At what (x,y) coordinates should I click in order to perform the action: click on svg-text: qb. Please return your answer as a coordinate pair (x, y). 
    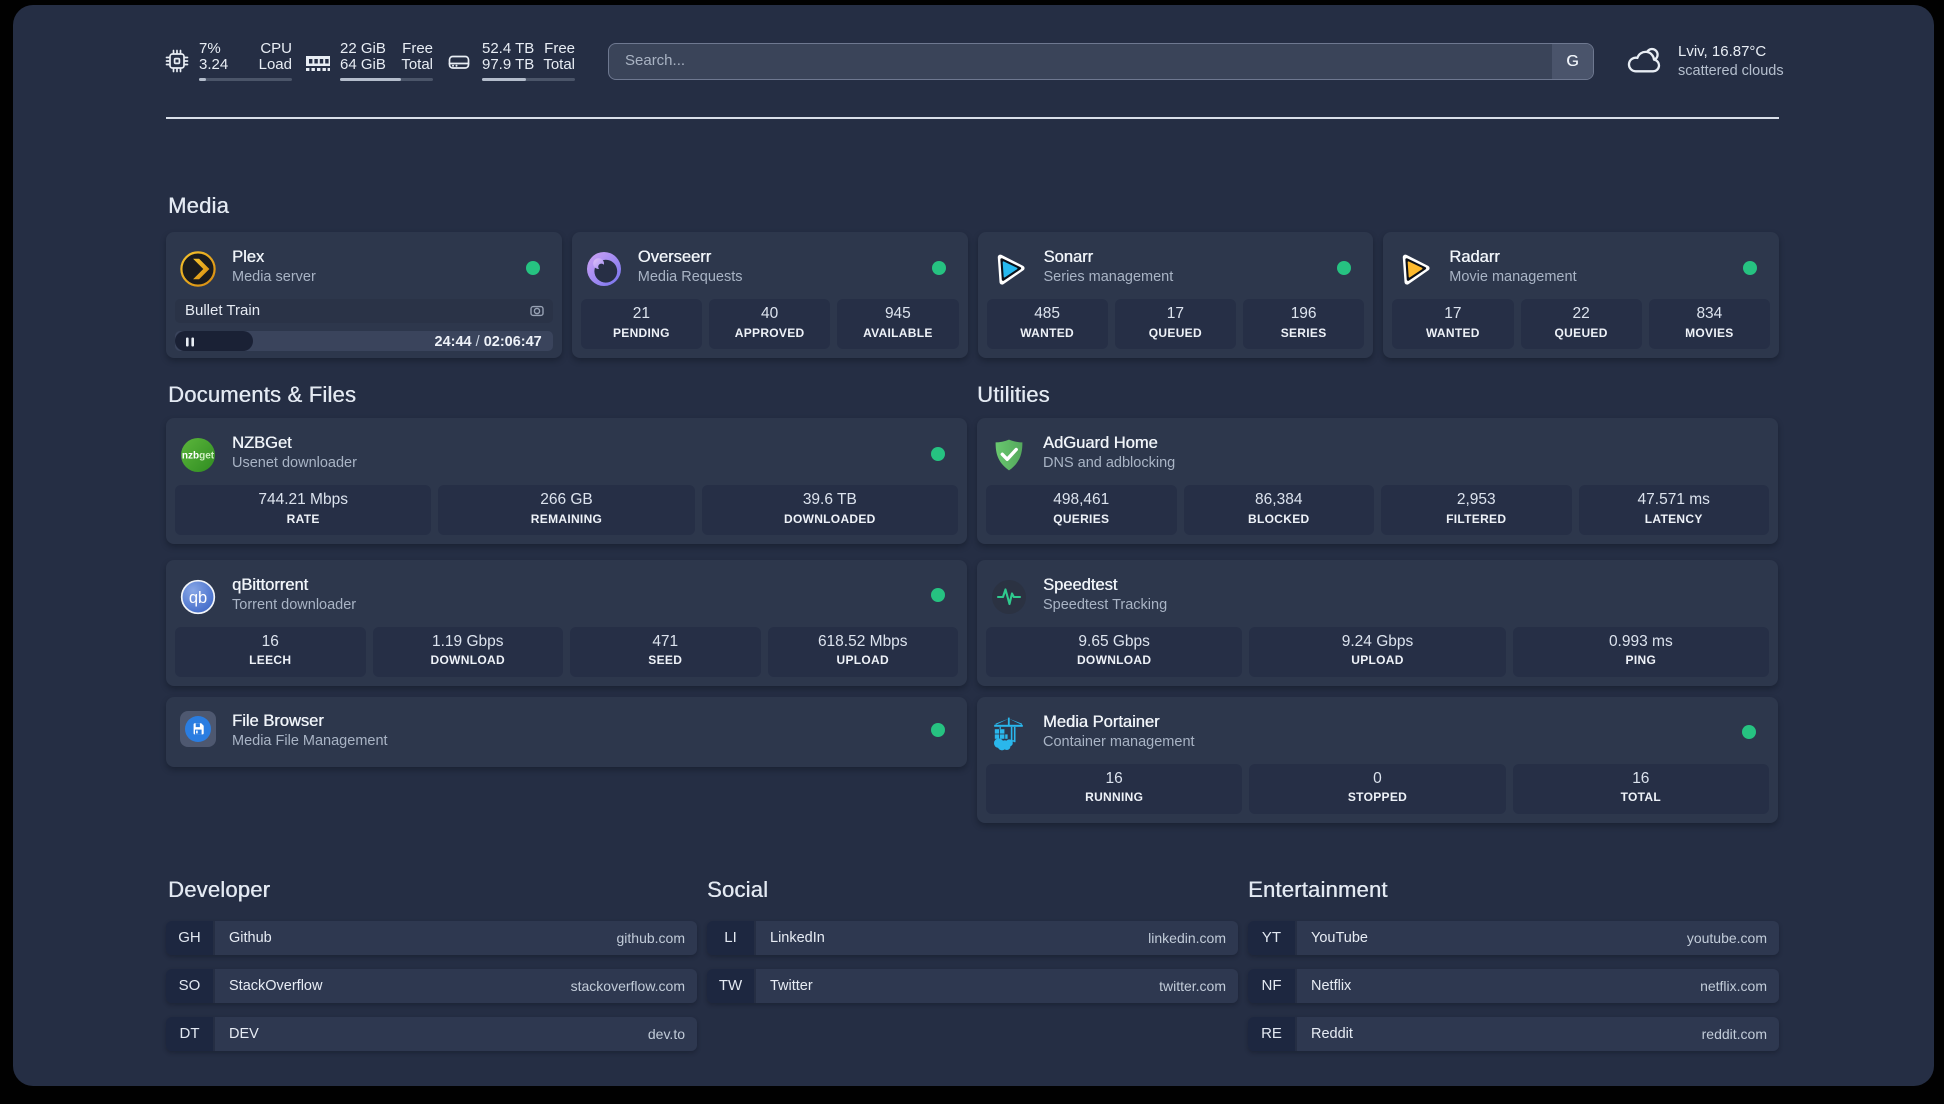
    Looking at the image, I should click on (198, 598).